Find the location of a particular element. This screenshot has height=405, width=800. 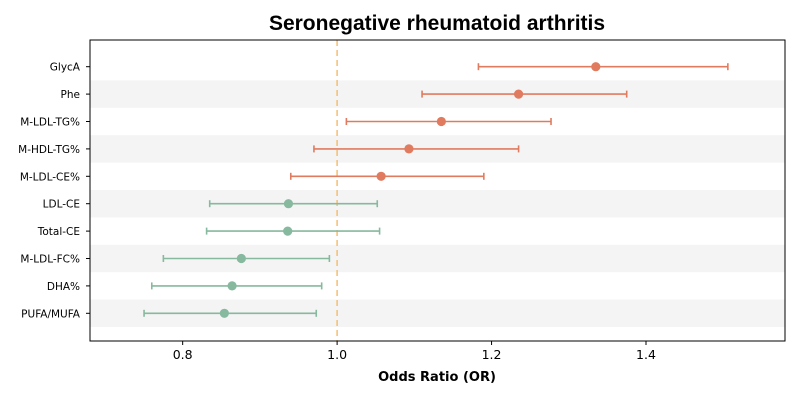

y-tick-label: M-HDL-TG% is located at coordinates (49, 150).